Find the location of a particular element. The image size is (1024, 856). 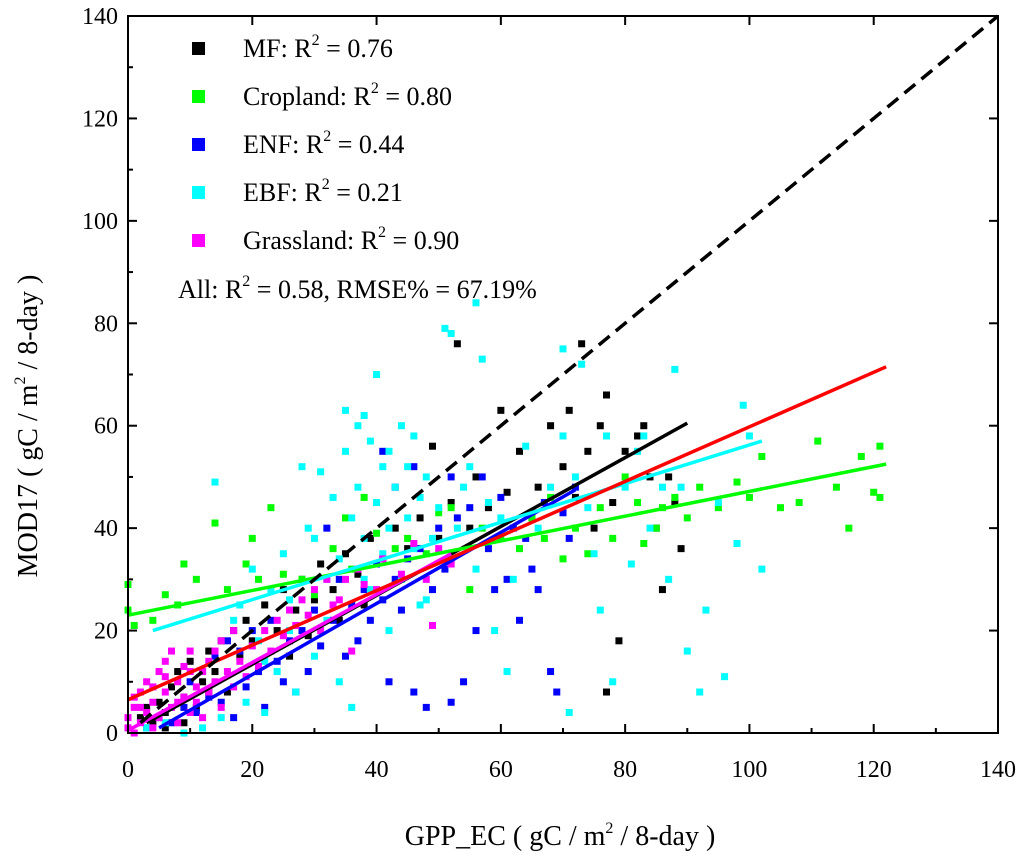

y-tick-label: 40 is located at coordinates (106, 529).